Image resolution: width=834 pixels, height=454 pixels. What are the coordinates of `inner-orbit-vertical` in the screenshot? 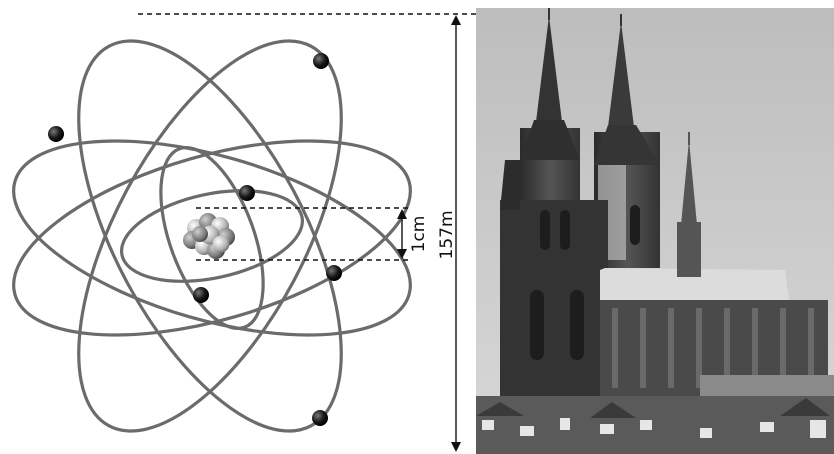 It's located at (212, 238).